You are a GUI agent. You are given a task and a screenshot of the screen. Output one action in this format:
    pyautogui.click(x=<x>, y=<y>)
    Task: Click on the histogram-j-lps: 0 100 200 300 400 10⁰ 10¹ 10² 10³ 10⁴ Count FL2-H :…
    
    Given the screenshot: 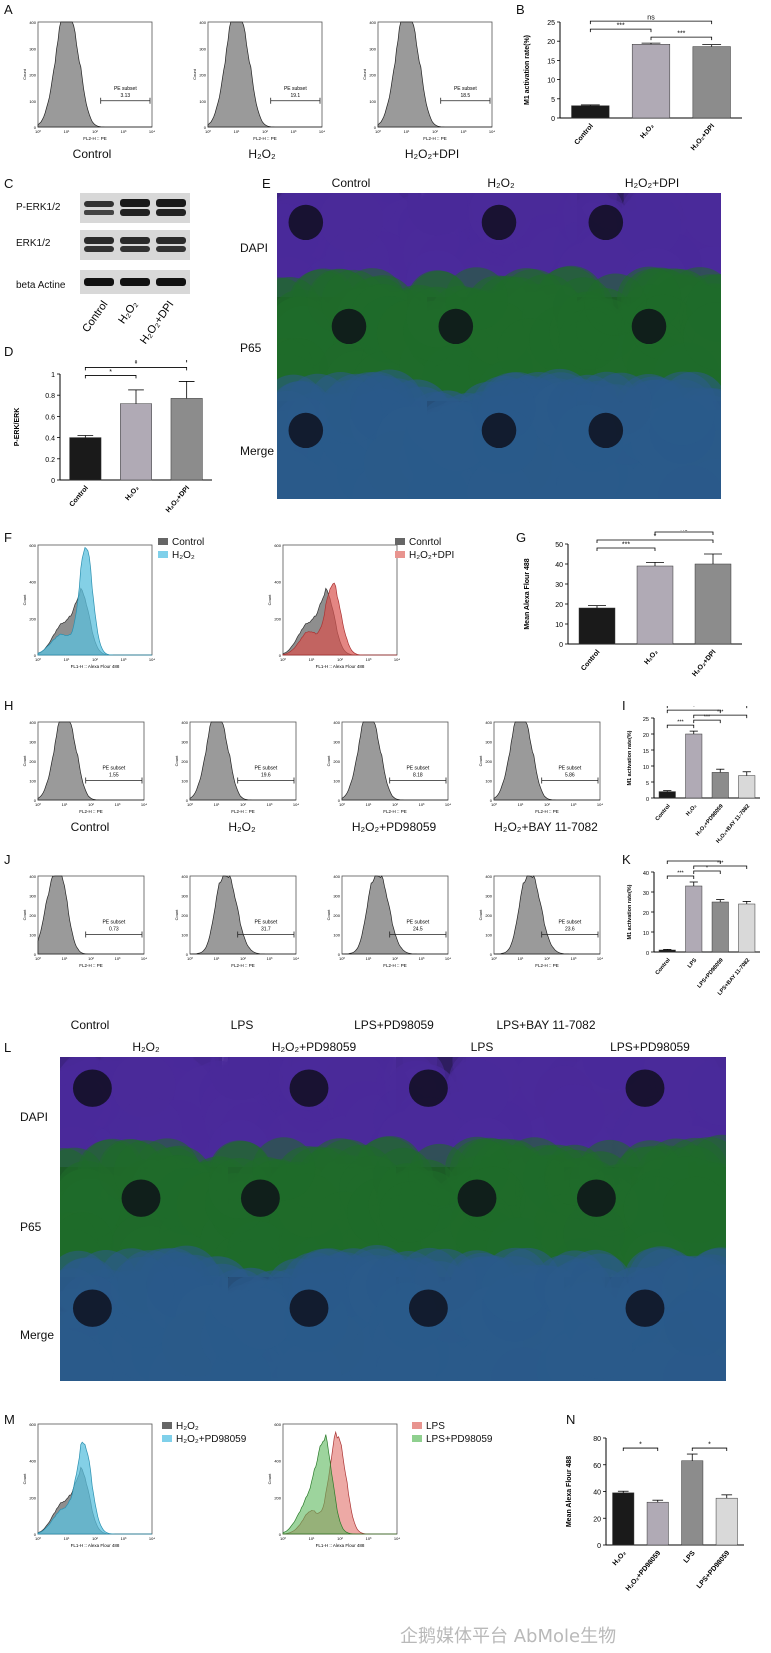 What is the action you would take?
    pyautogui.click(x=238, y=922)
    